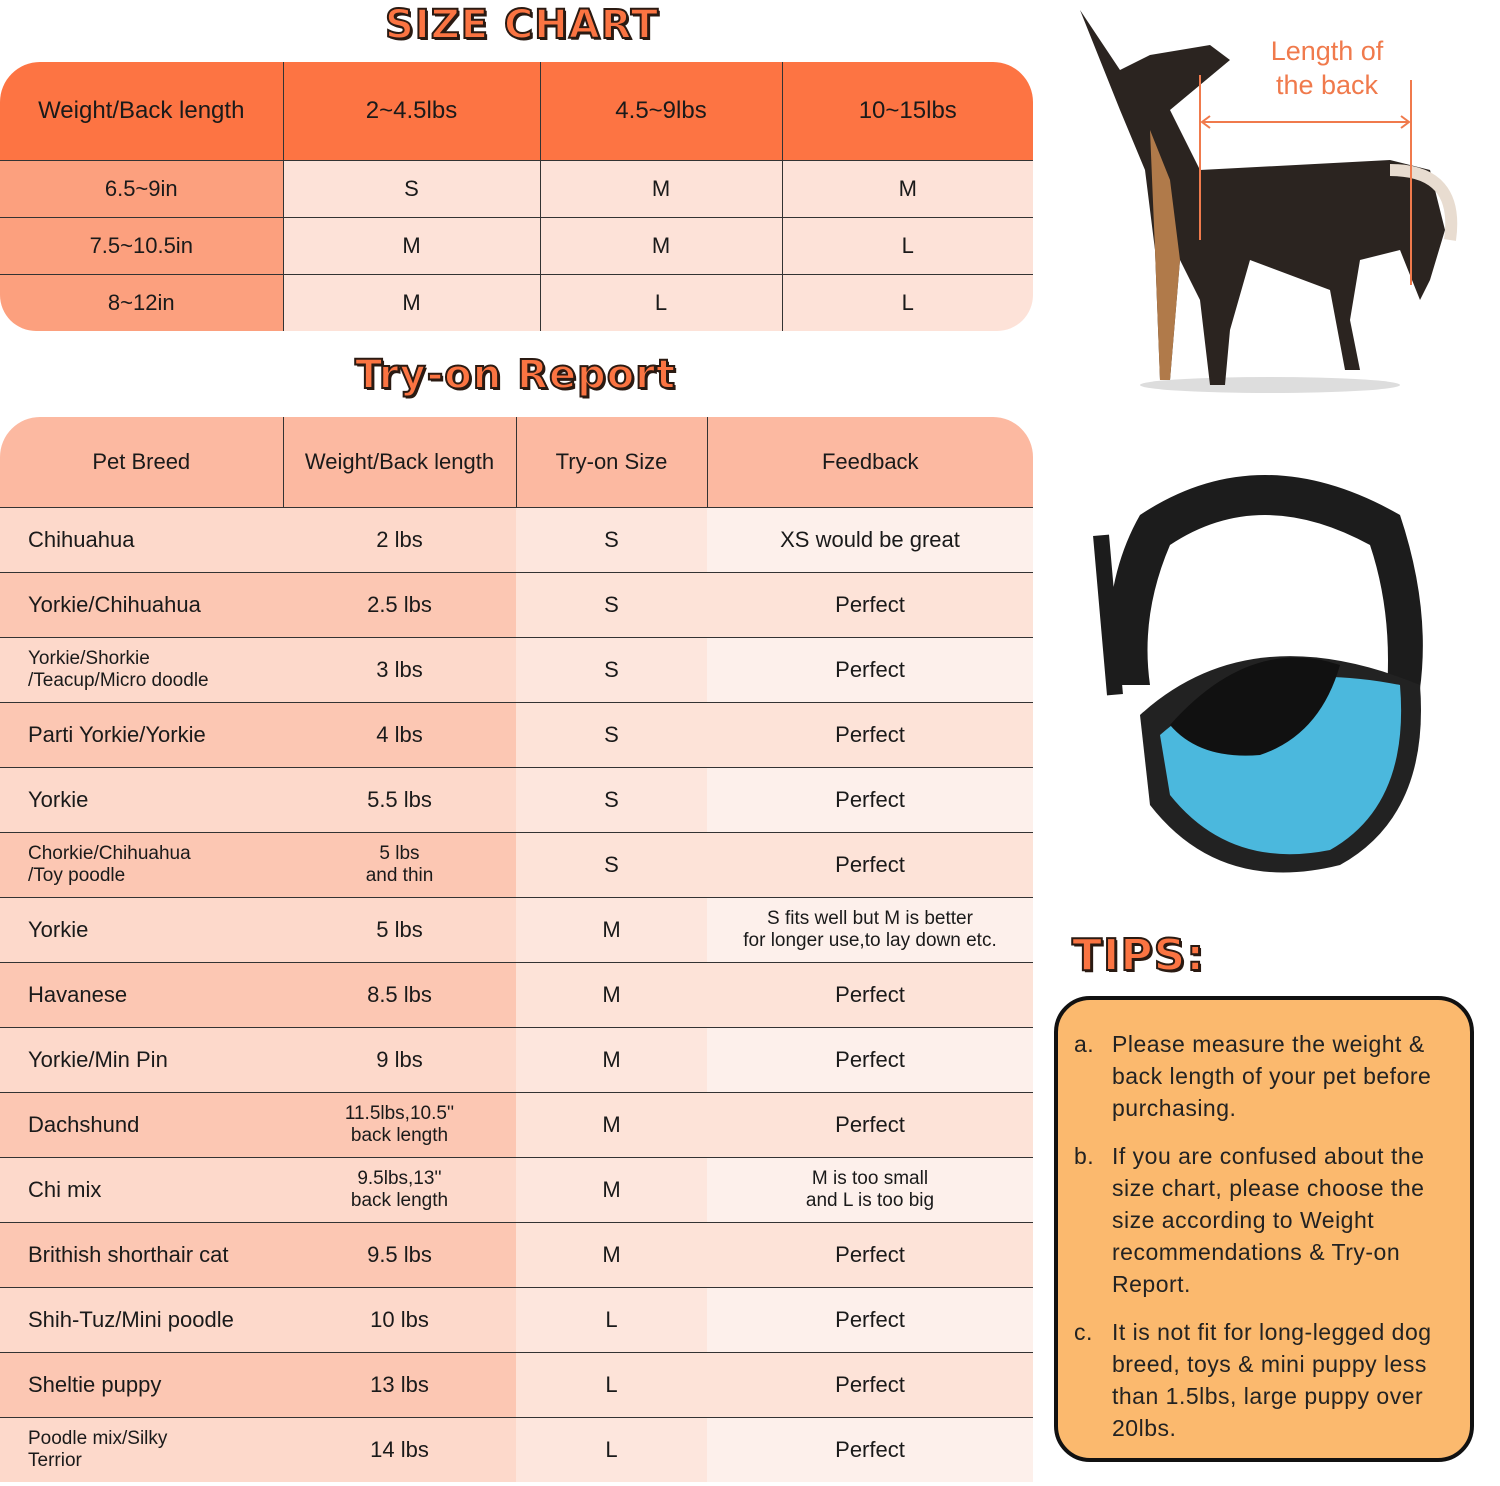 This screenshot has height=1486, width=1500. Describe the element at coordinates (611, 462) in the screenshot. I see `try-on-header: Try-on Size` at that location.